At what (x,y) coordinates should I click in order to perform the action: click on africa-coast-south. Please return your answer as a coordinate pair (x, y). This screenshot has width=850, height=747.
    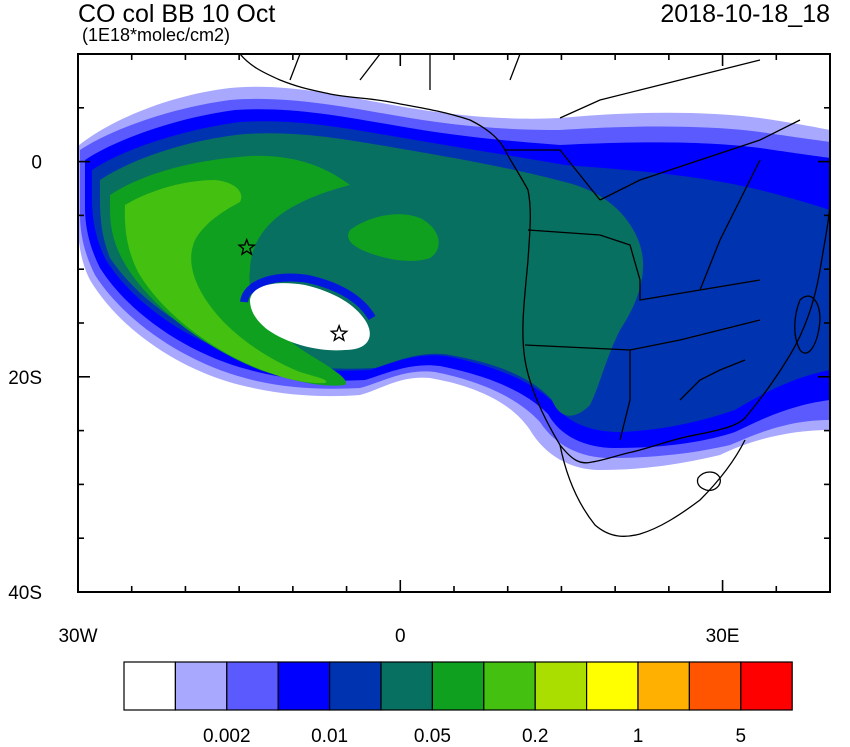
    Looking at the image, I should click on (652, 488).